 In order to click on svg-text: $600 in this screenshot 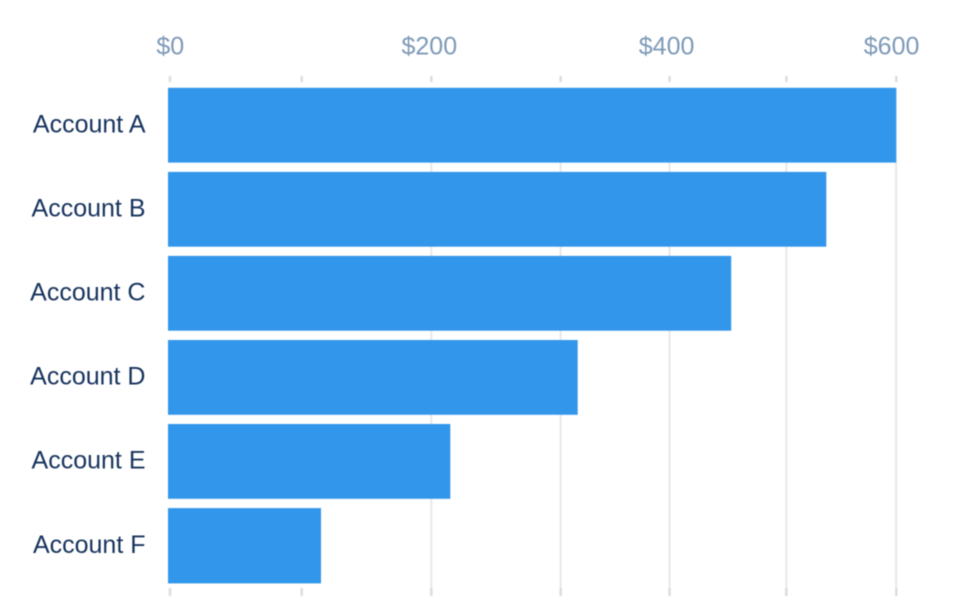, I will do `click(892, 46)`.